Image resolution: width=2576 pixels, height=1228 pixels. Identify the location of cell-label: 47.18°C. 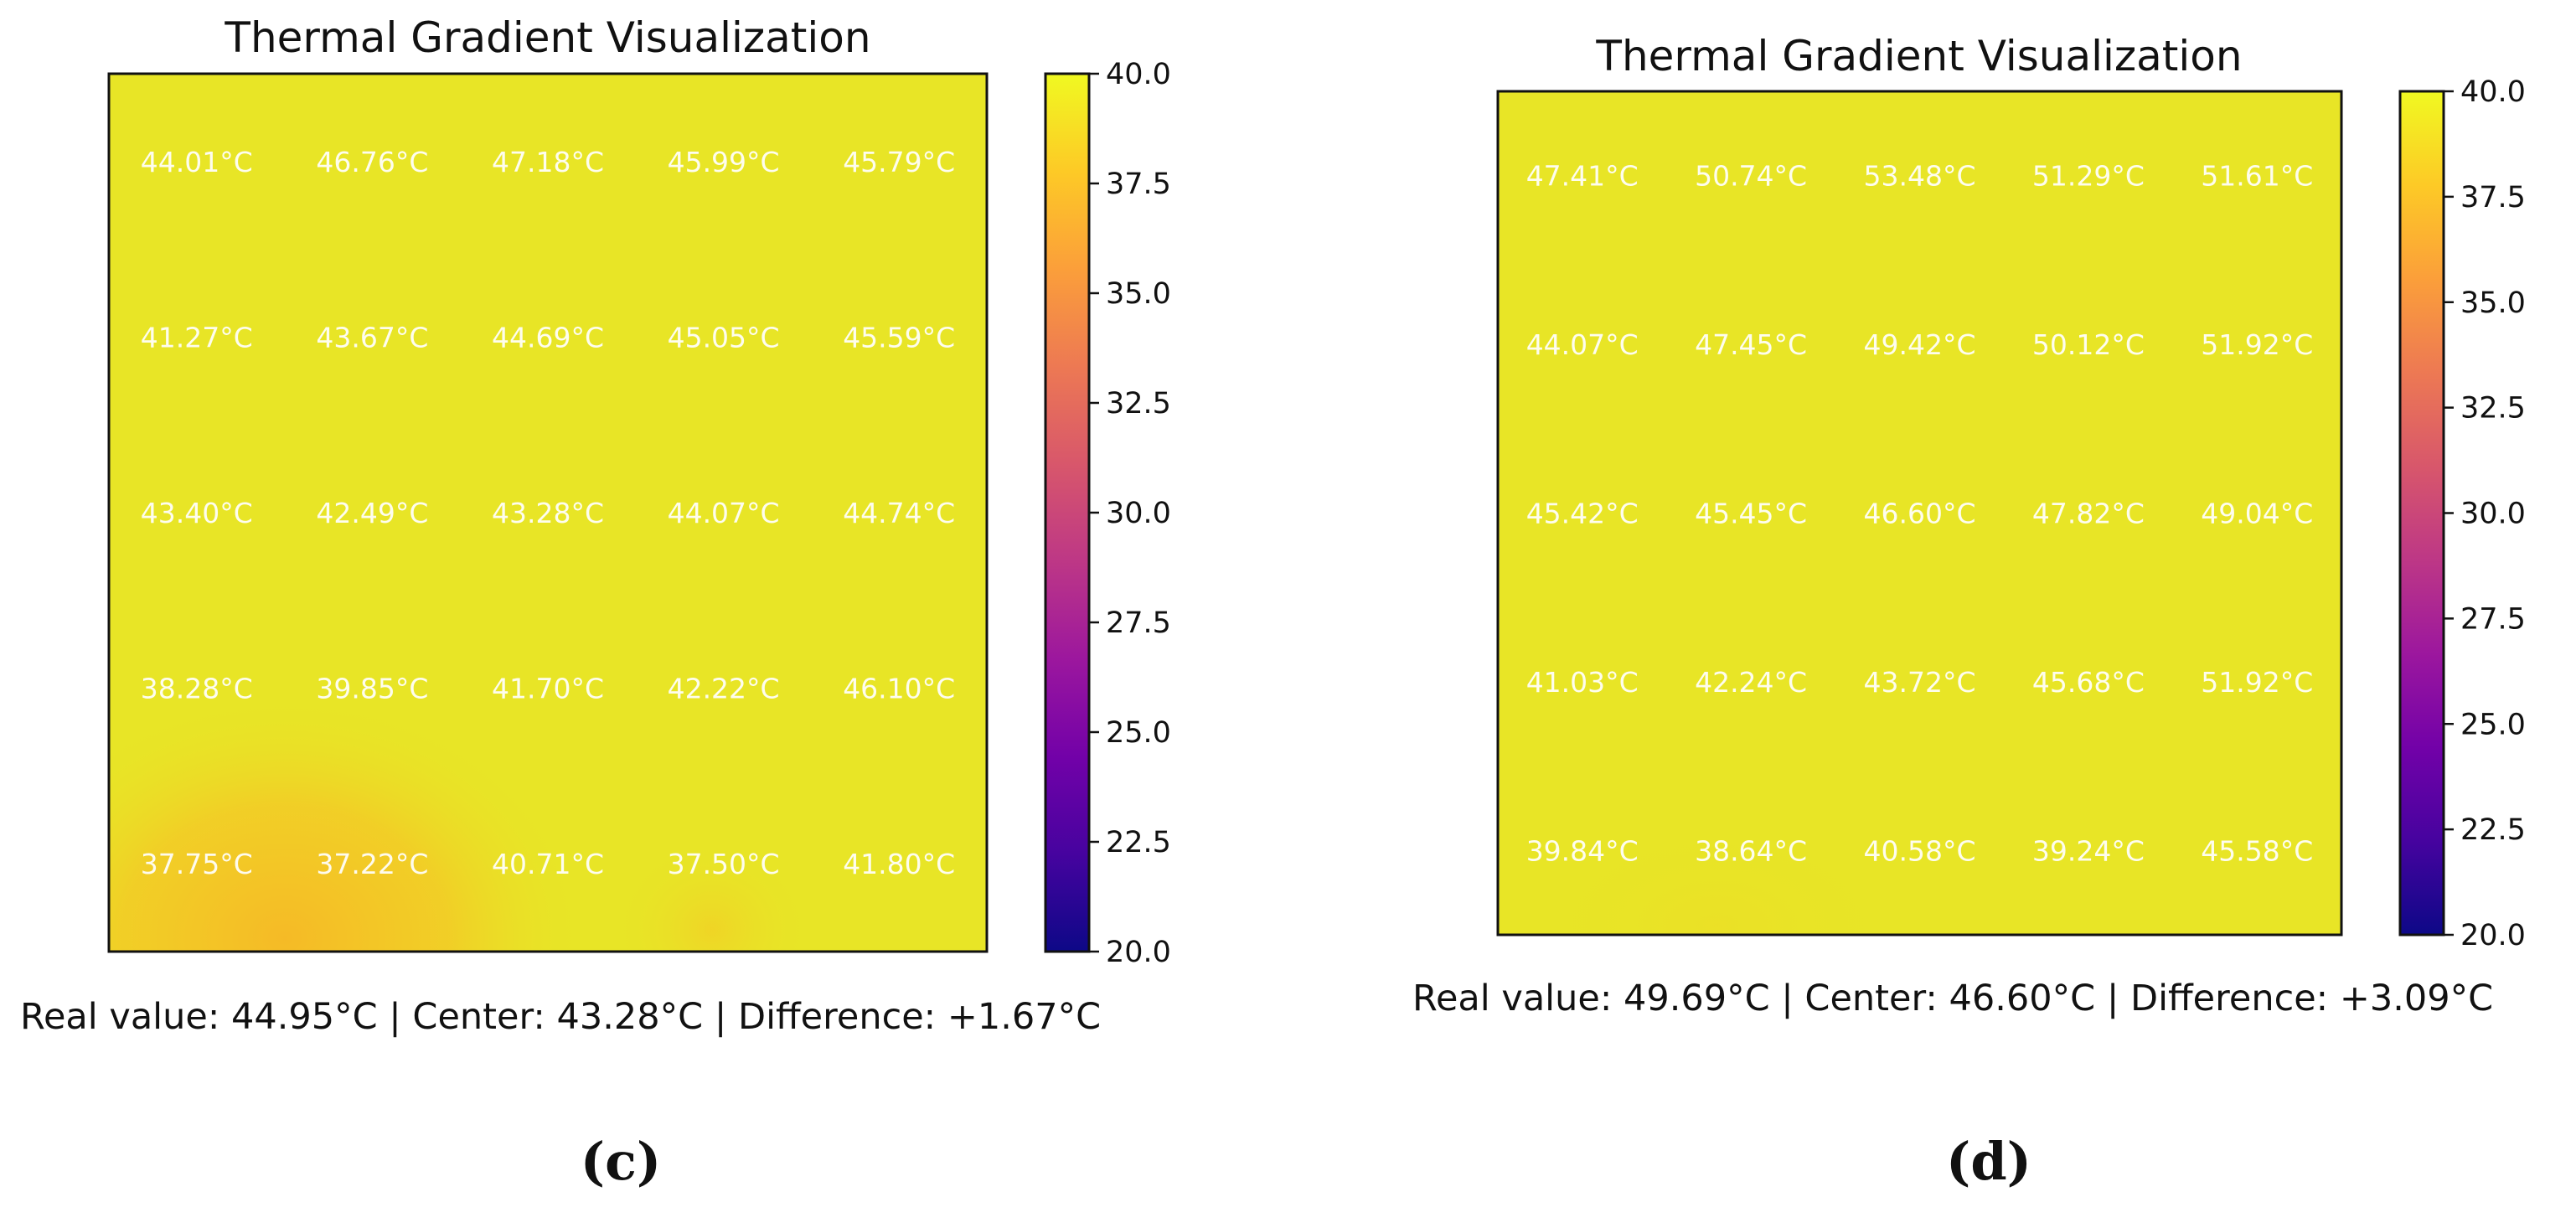
(548, 162).